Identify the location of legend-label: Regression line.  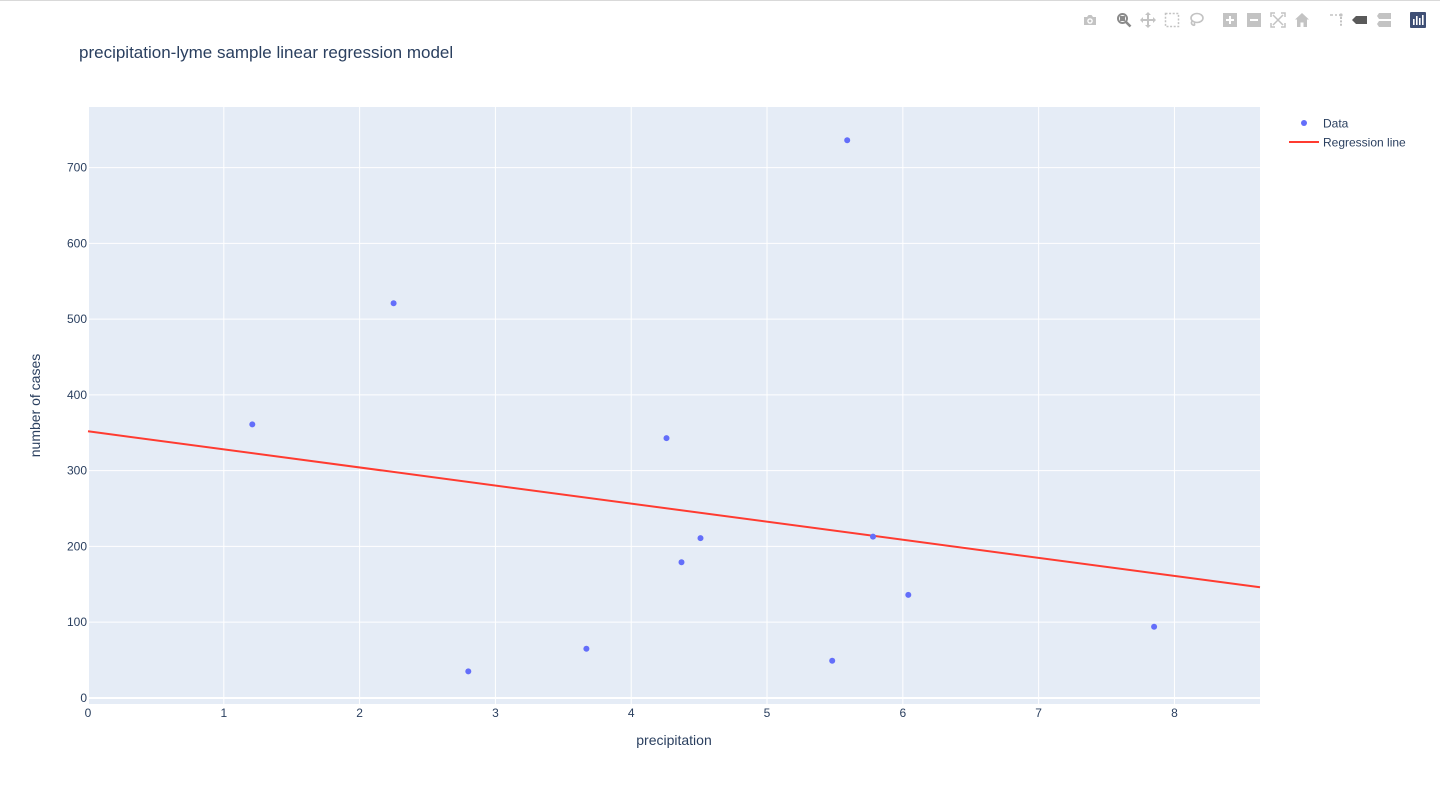
(1364, 143).